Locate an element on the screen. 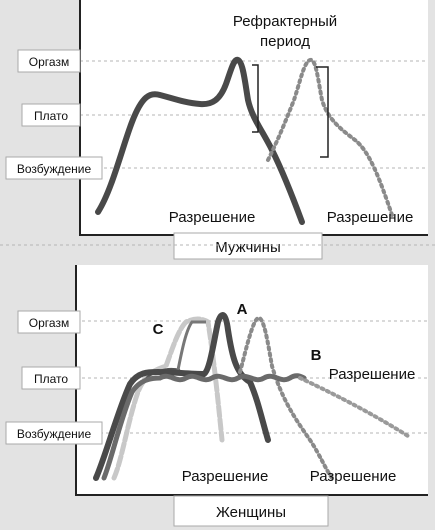  men-caption-box is located at coordinates (248, 246).